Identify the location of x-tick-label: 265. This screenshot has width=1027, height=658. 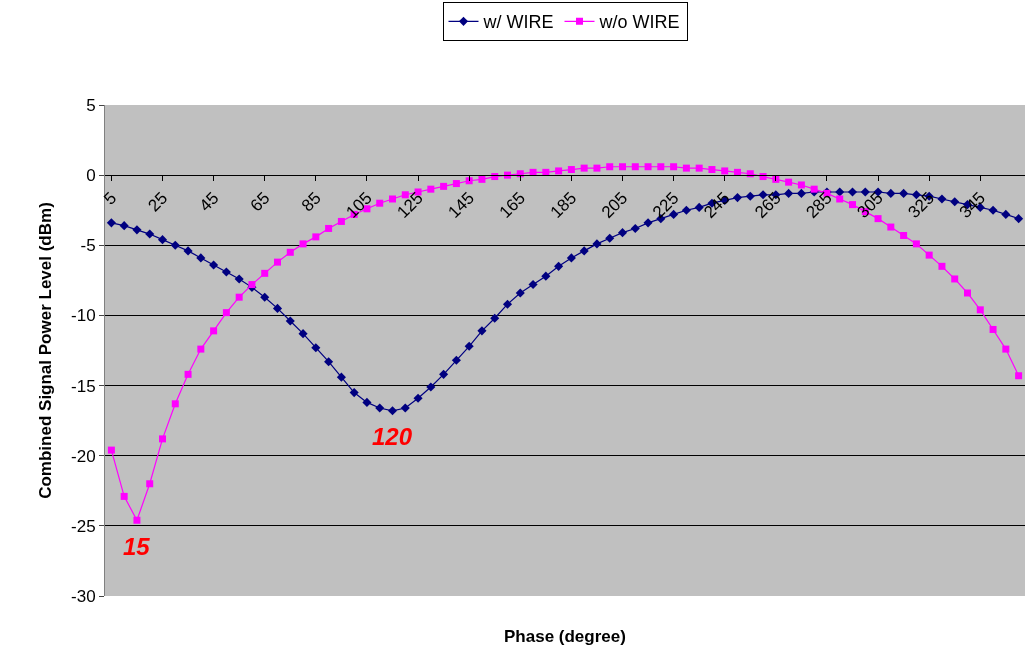
(768, 205).